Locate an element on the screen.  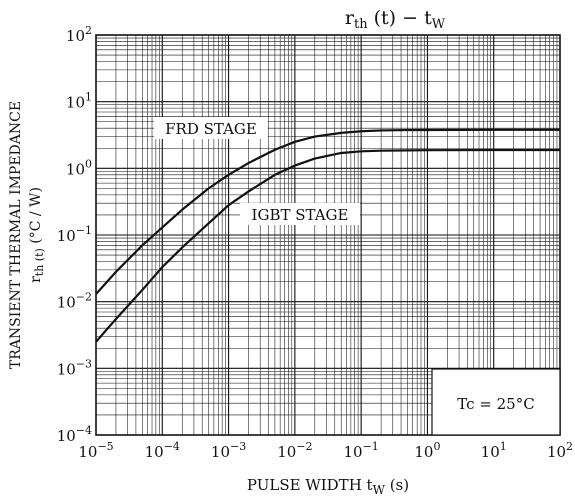
y-axis-label-line1: TRANSIENT THERMAL IMPEDANCE is located at coordinates (16, 235).